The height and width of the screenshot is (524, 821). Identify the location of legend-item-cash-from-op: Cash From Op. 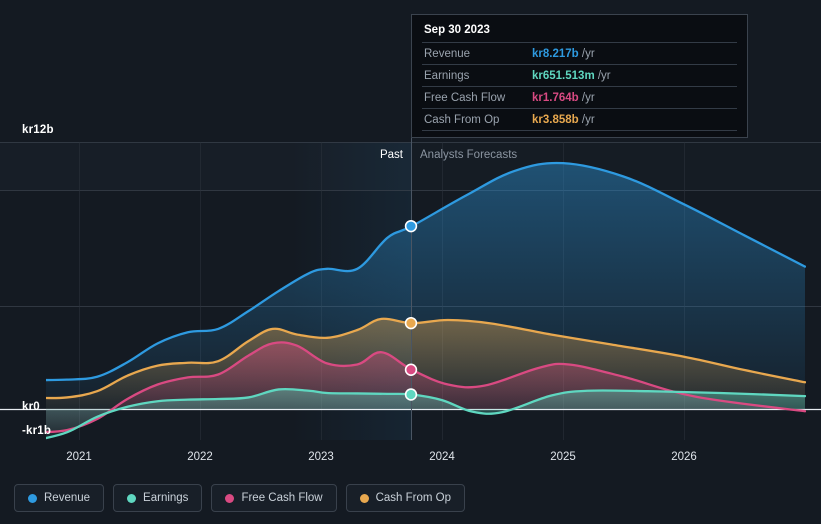
(405, 498).